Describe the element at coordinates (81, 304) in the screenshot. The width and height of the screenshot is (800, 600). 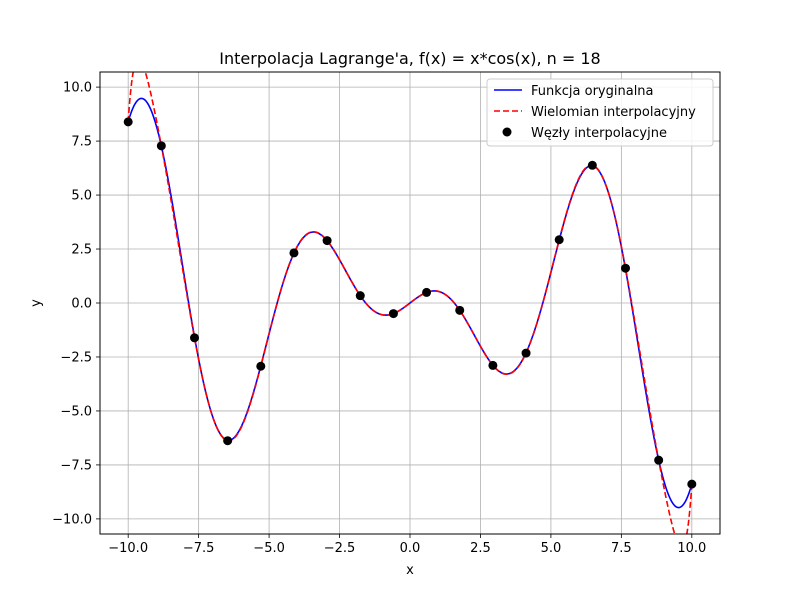
I see `y-tick-label: 0.0` at that location.